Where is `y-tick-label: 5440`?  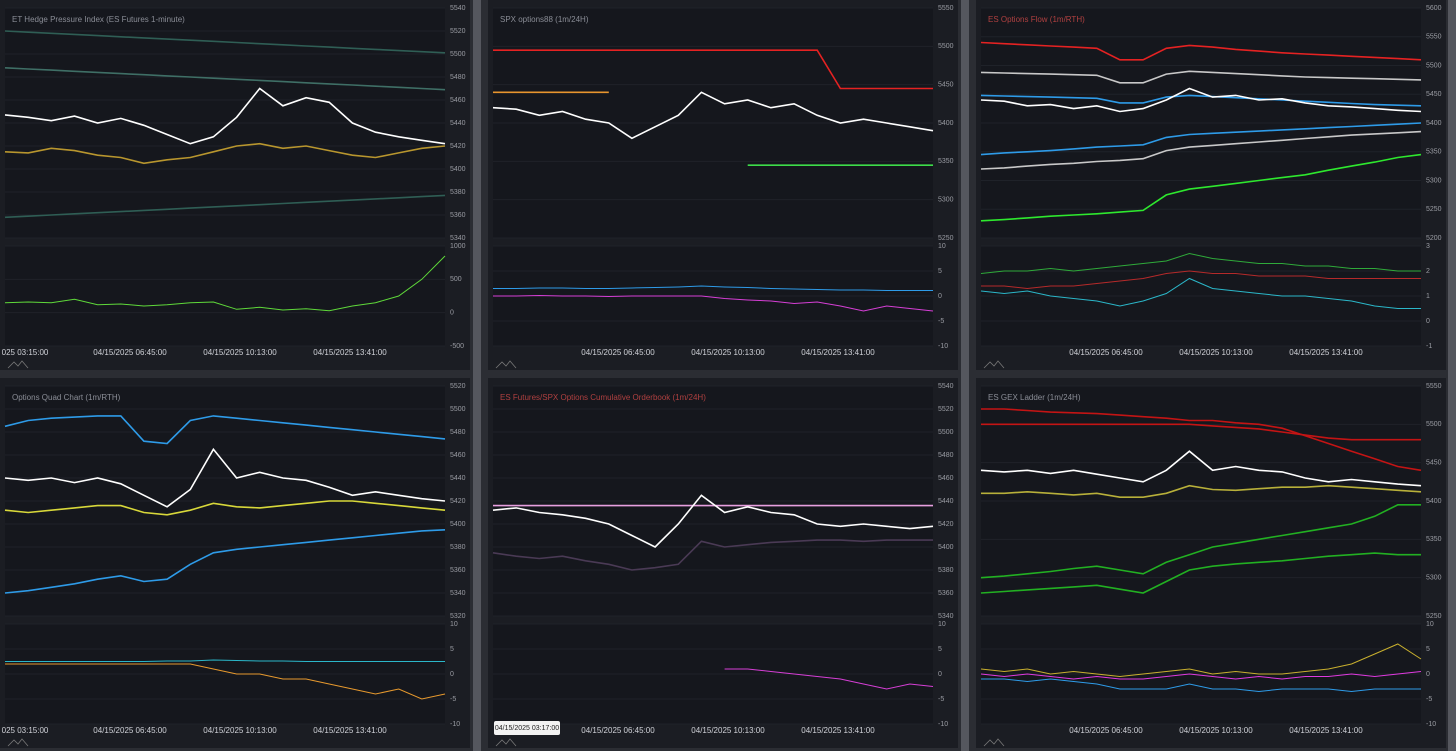
y-tick-label: 5440 is located at coordinates (458, 123).